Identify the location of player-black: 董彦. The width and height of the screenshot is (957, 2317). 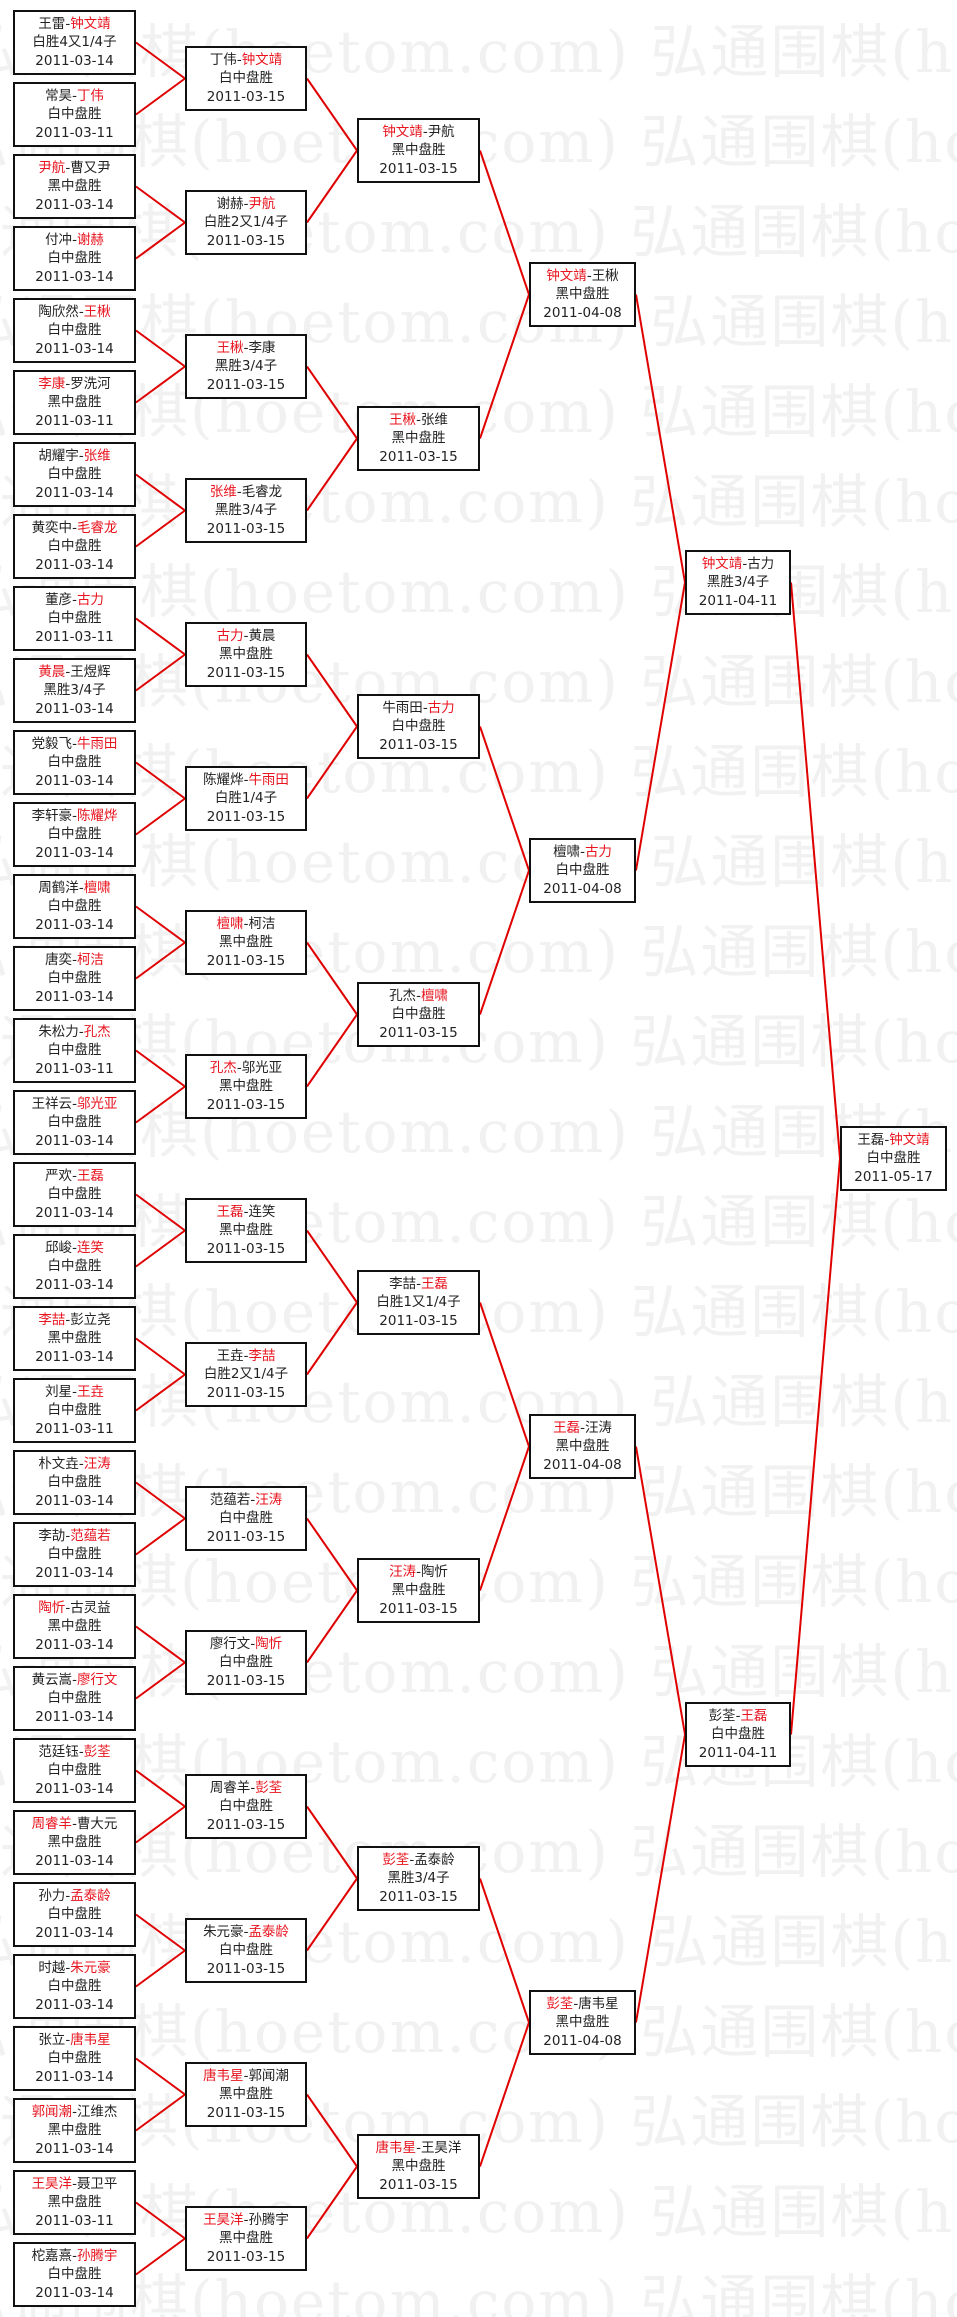
(59, 599).